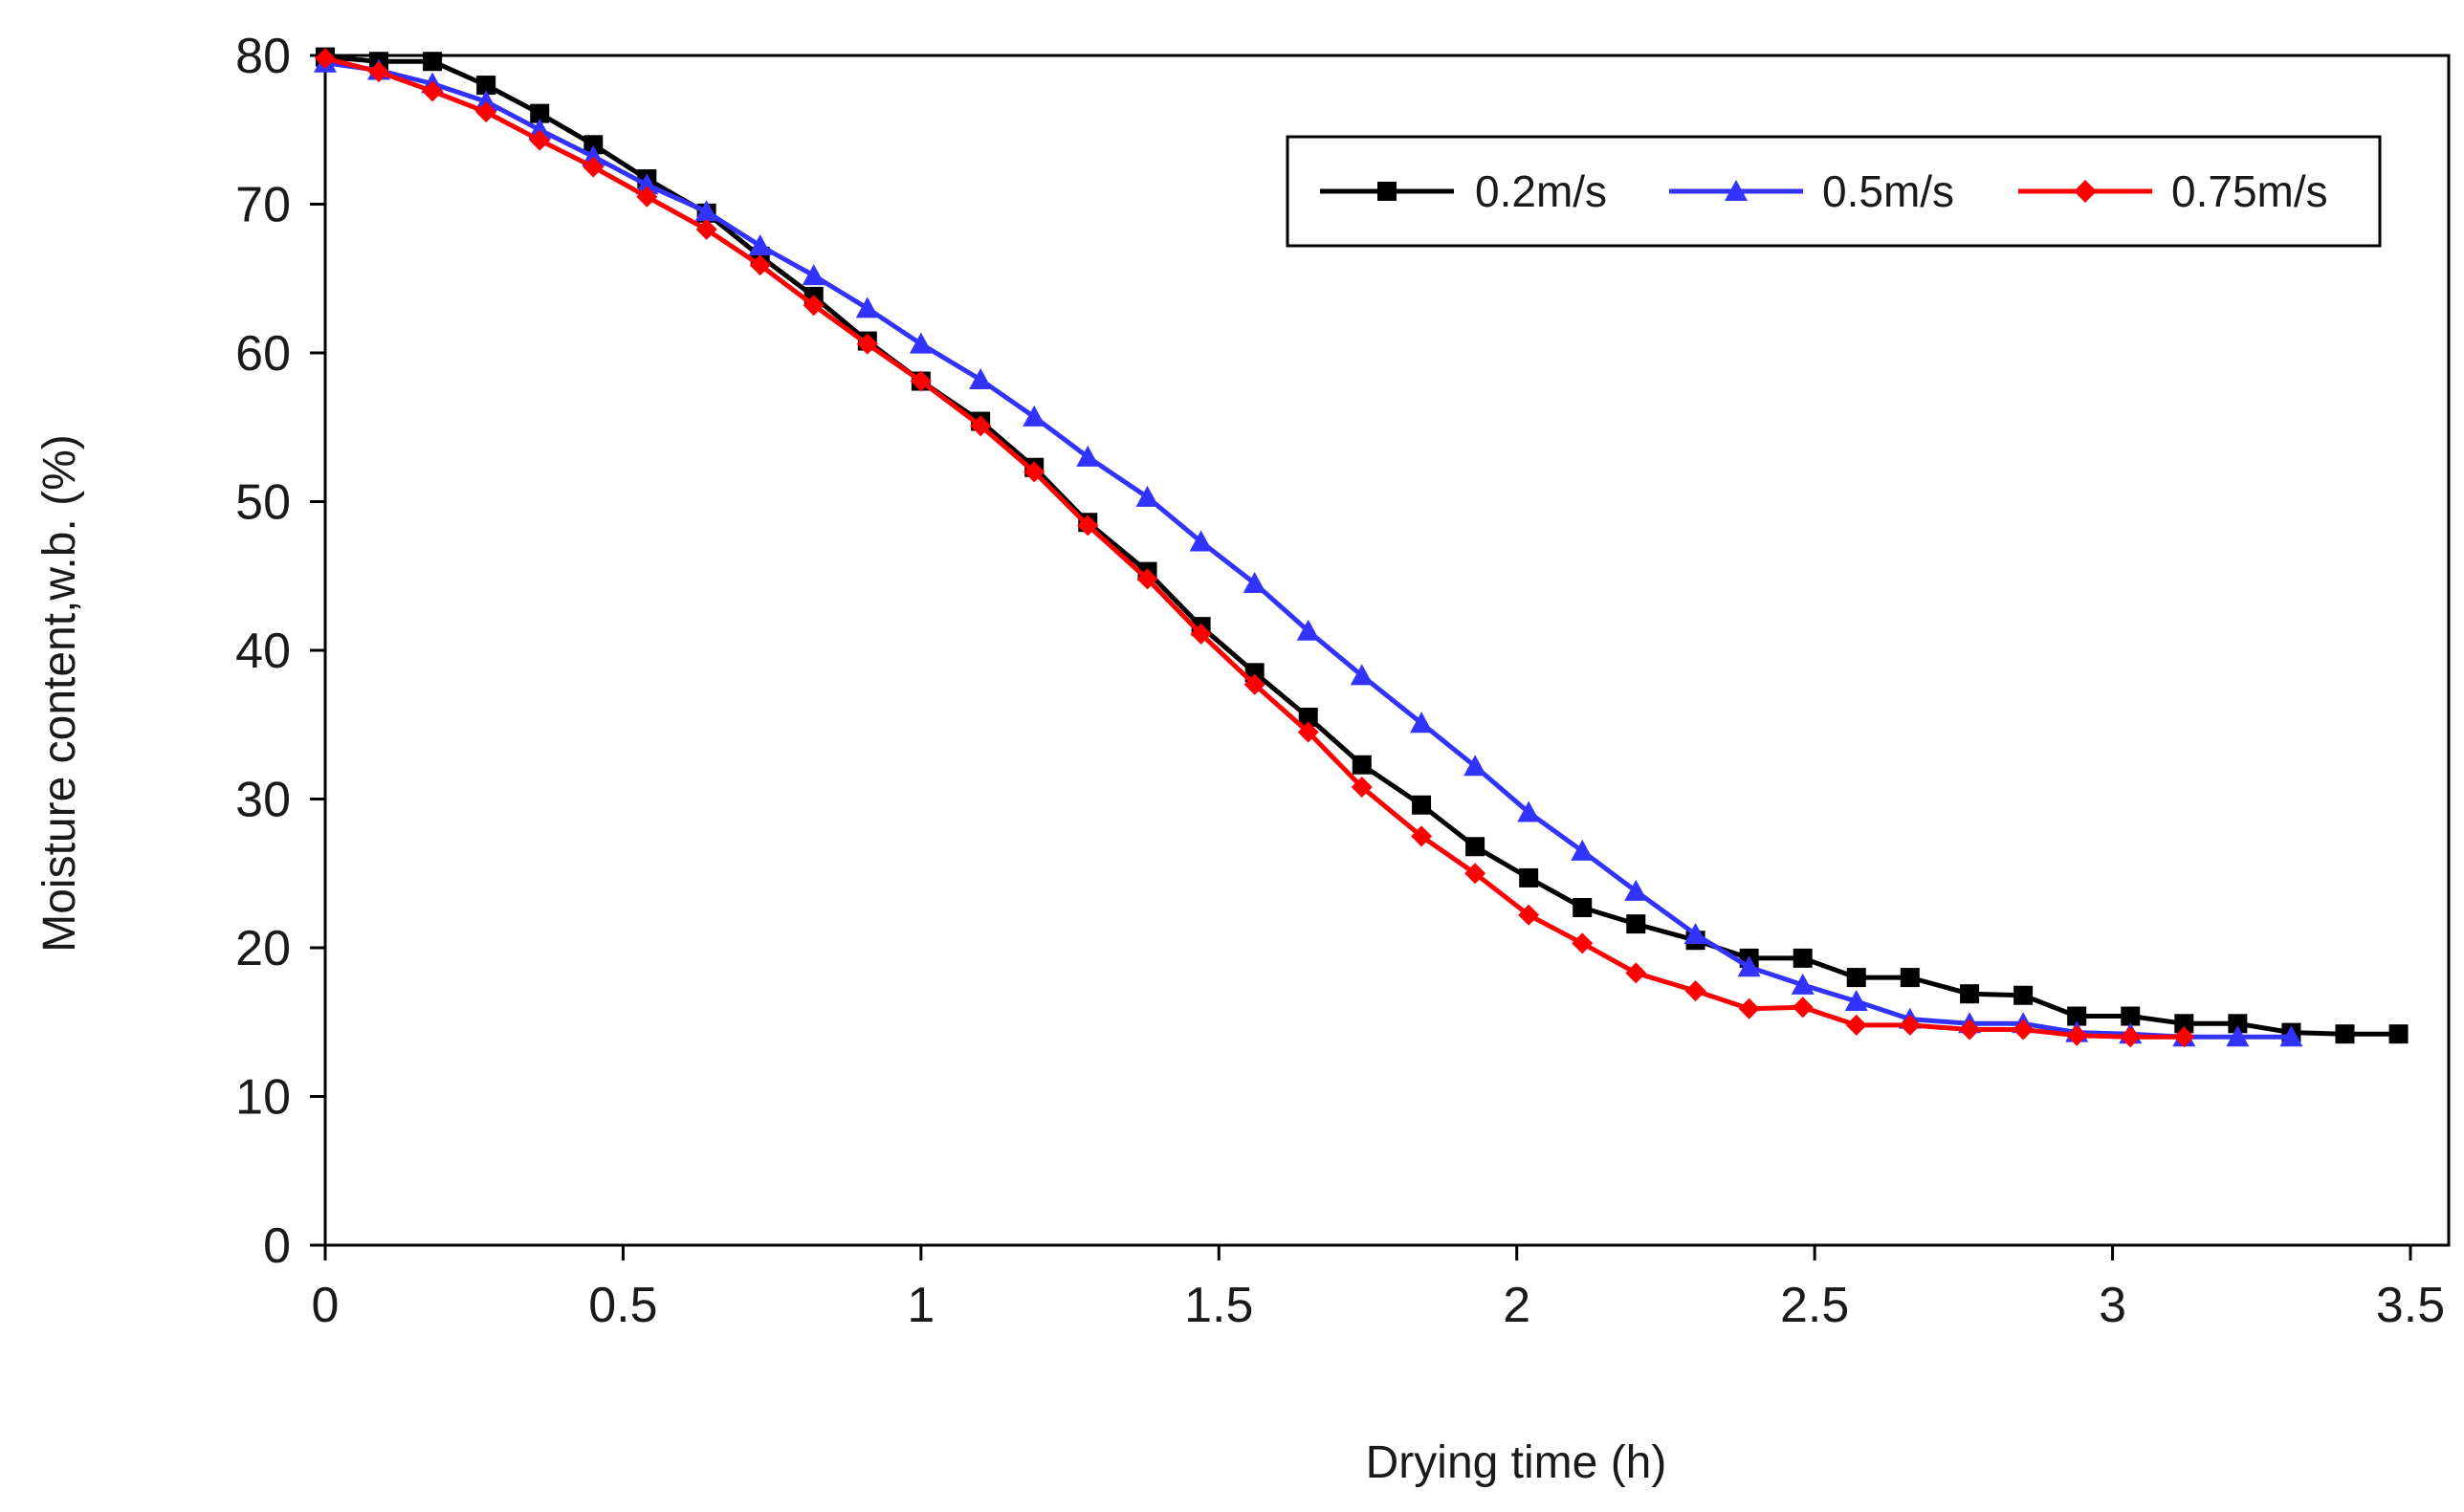 The width and height of the screenshot is (2464, 1512). Describe the element at coordinates (263, 205) in the screenshot. I see `y-tick-label-7: 70` at that location.